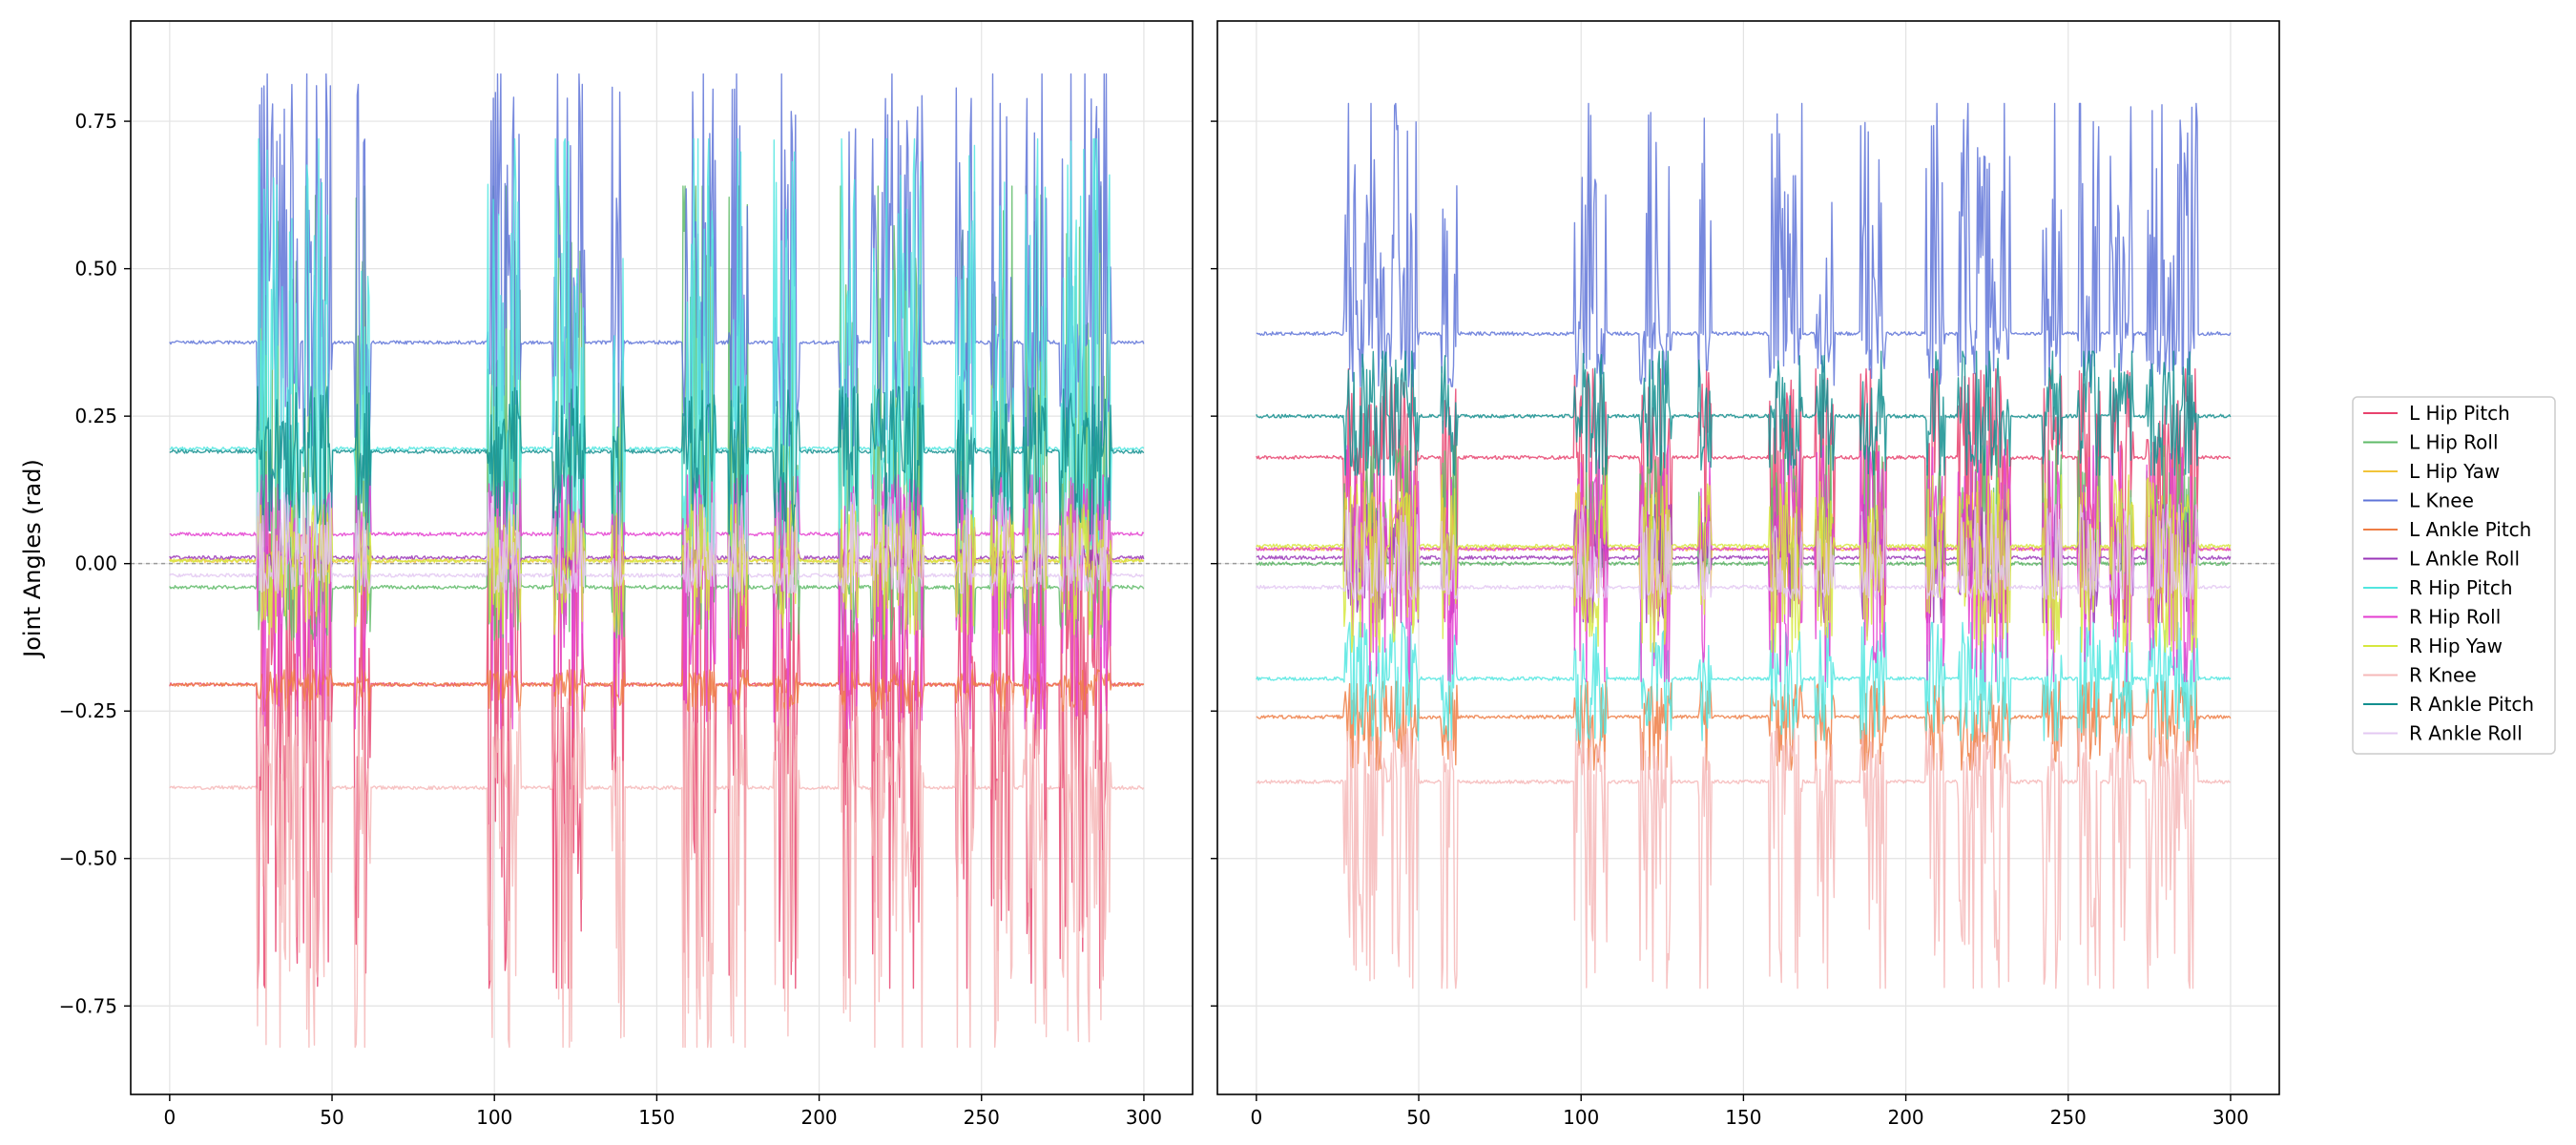  I want to click on right-series-line-r-ankle-pitch, so click(1744, 413).